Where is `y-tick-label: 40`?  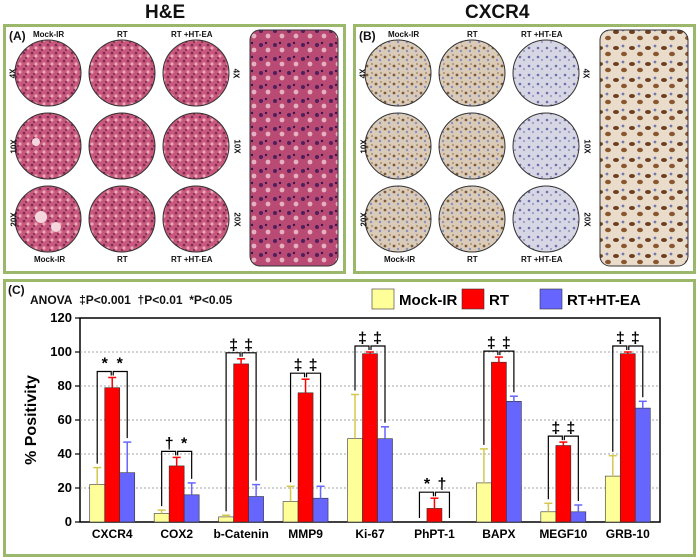 y-tick-label: 40 is located at coordinates (65, 453).